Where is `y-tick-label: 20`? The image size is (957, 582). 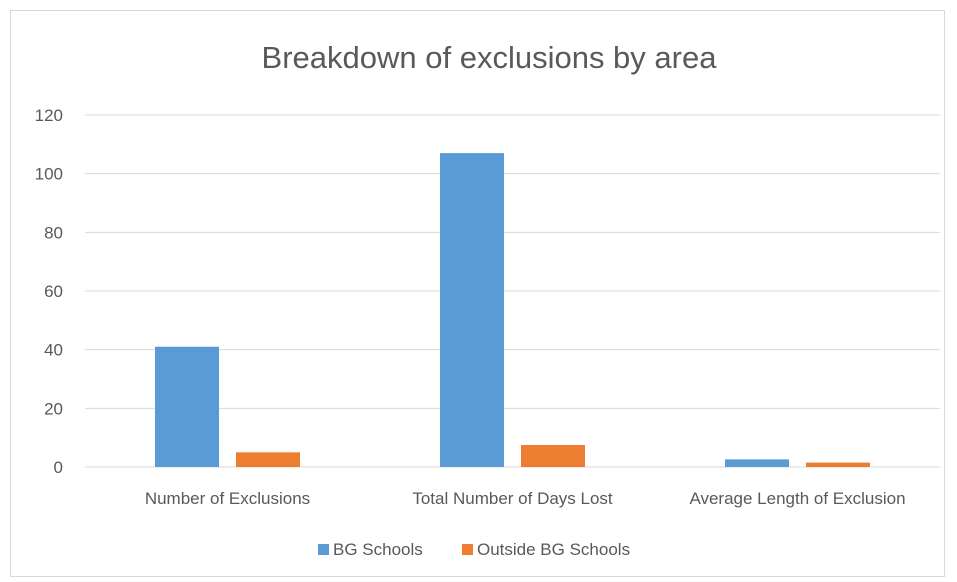 y-tick-label: 20 is located at coordinates (53, 408).